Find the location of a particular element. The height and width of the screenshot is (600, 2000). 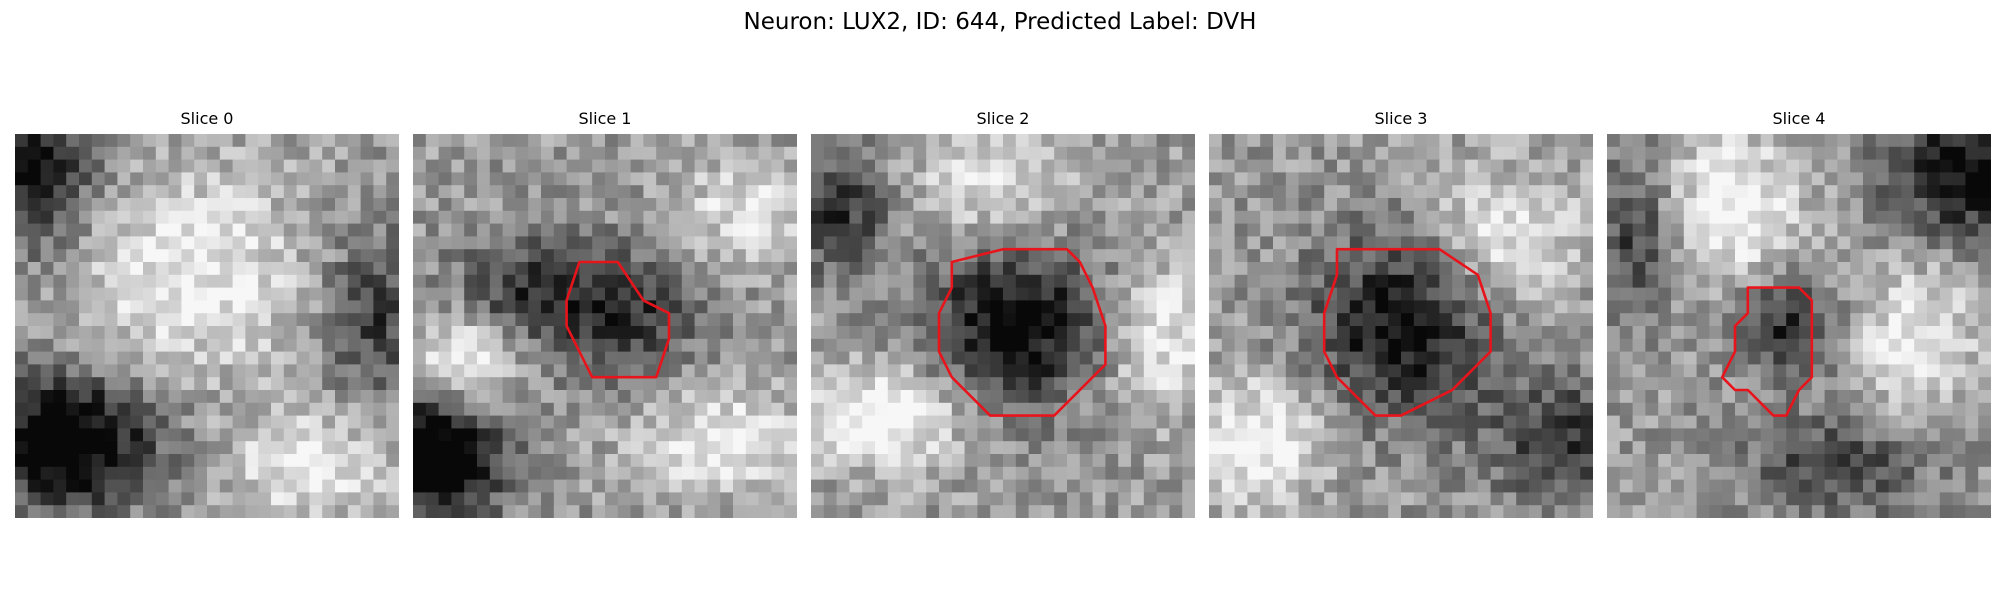

slice-title-0: Slice 0 is located at coordinates (207, 118).